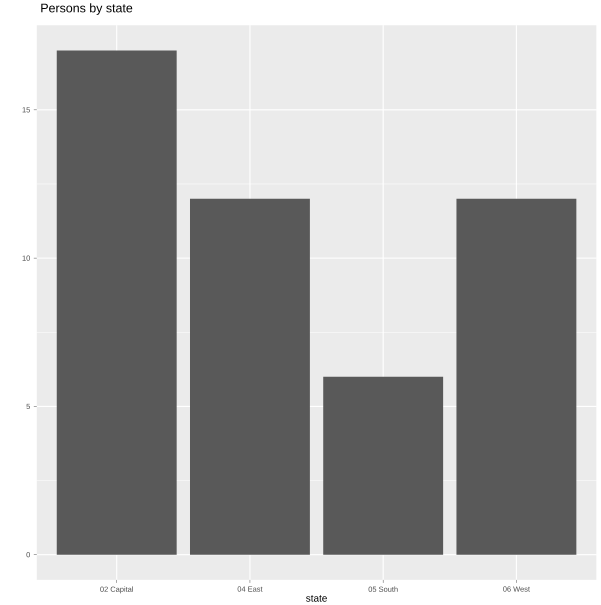 This screenshot has height=605, width=601. Describe the element at coordinates (86, 9) in the screenshot. I see `chart-title: Persons by state` at that location.